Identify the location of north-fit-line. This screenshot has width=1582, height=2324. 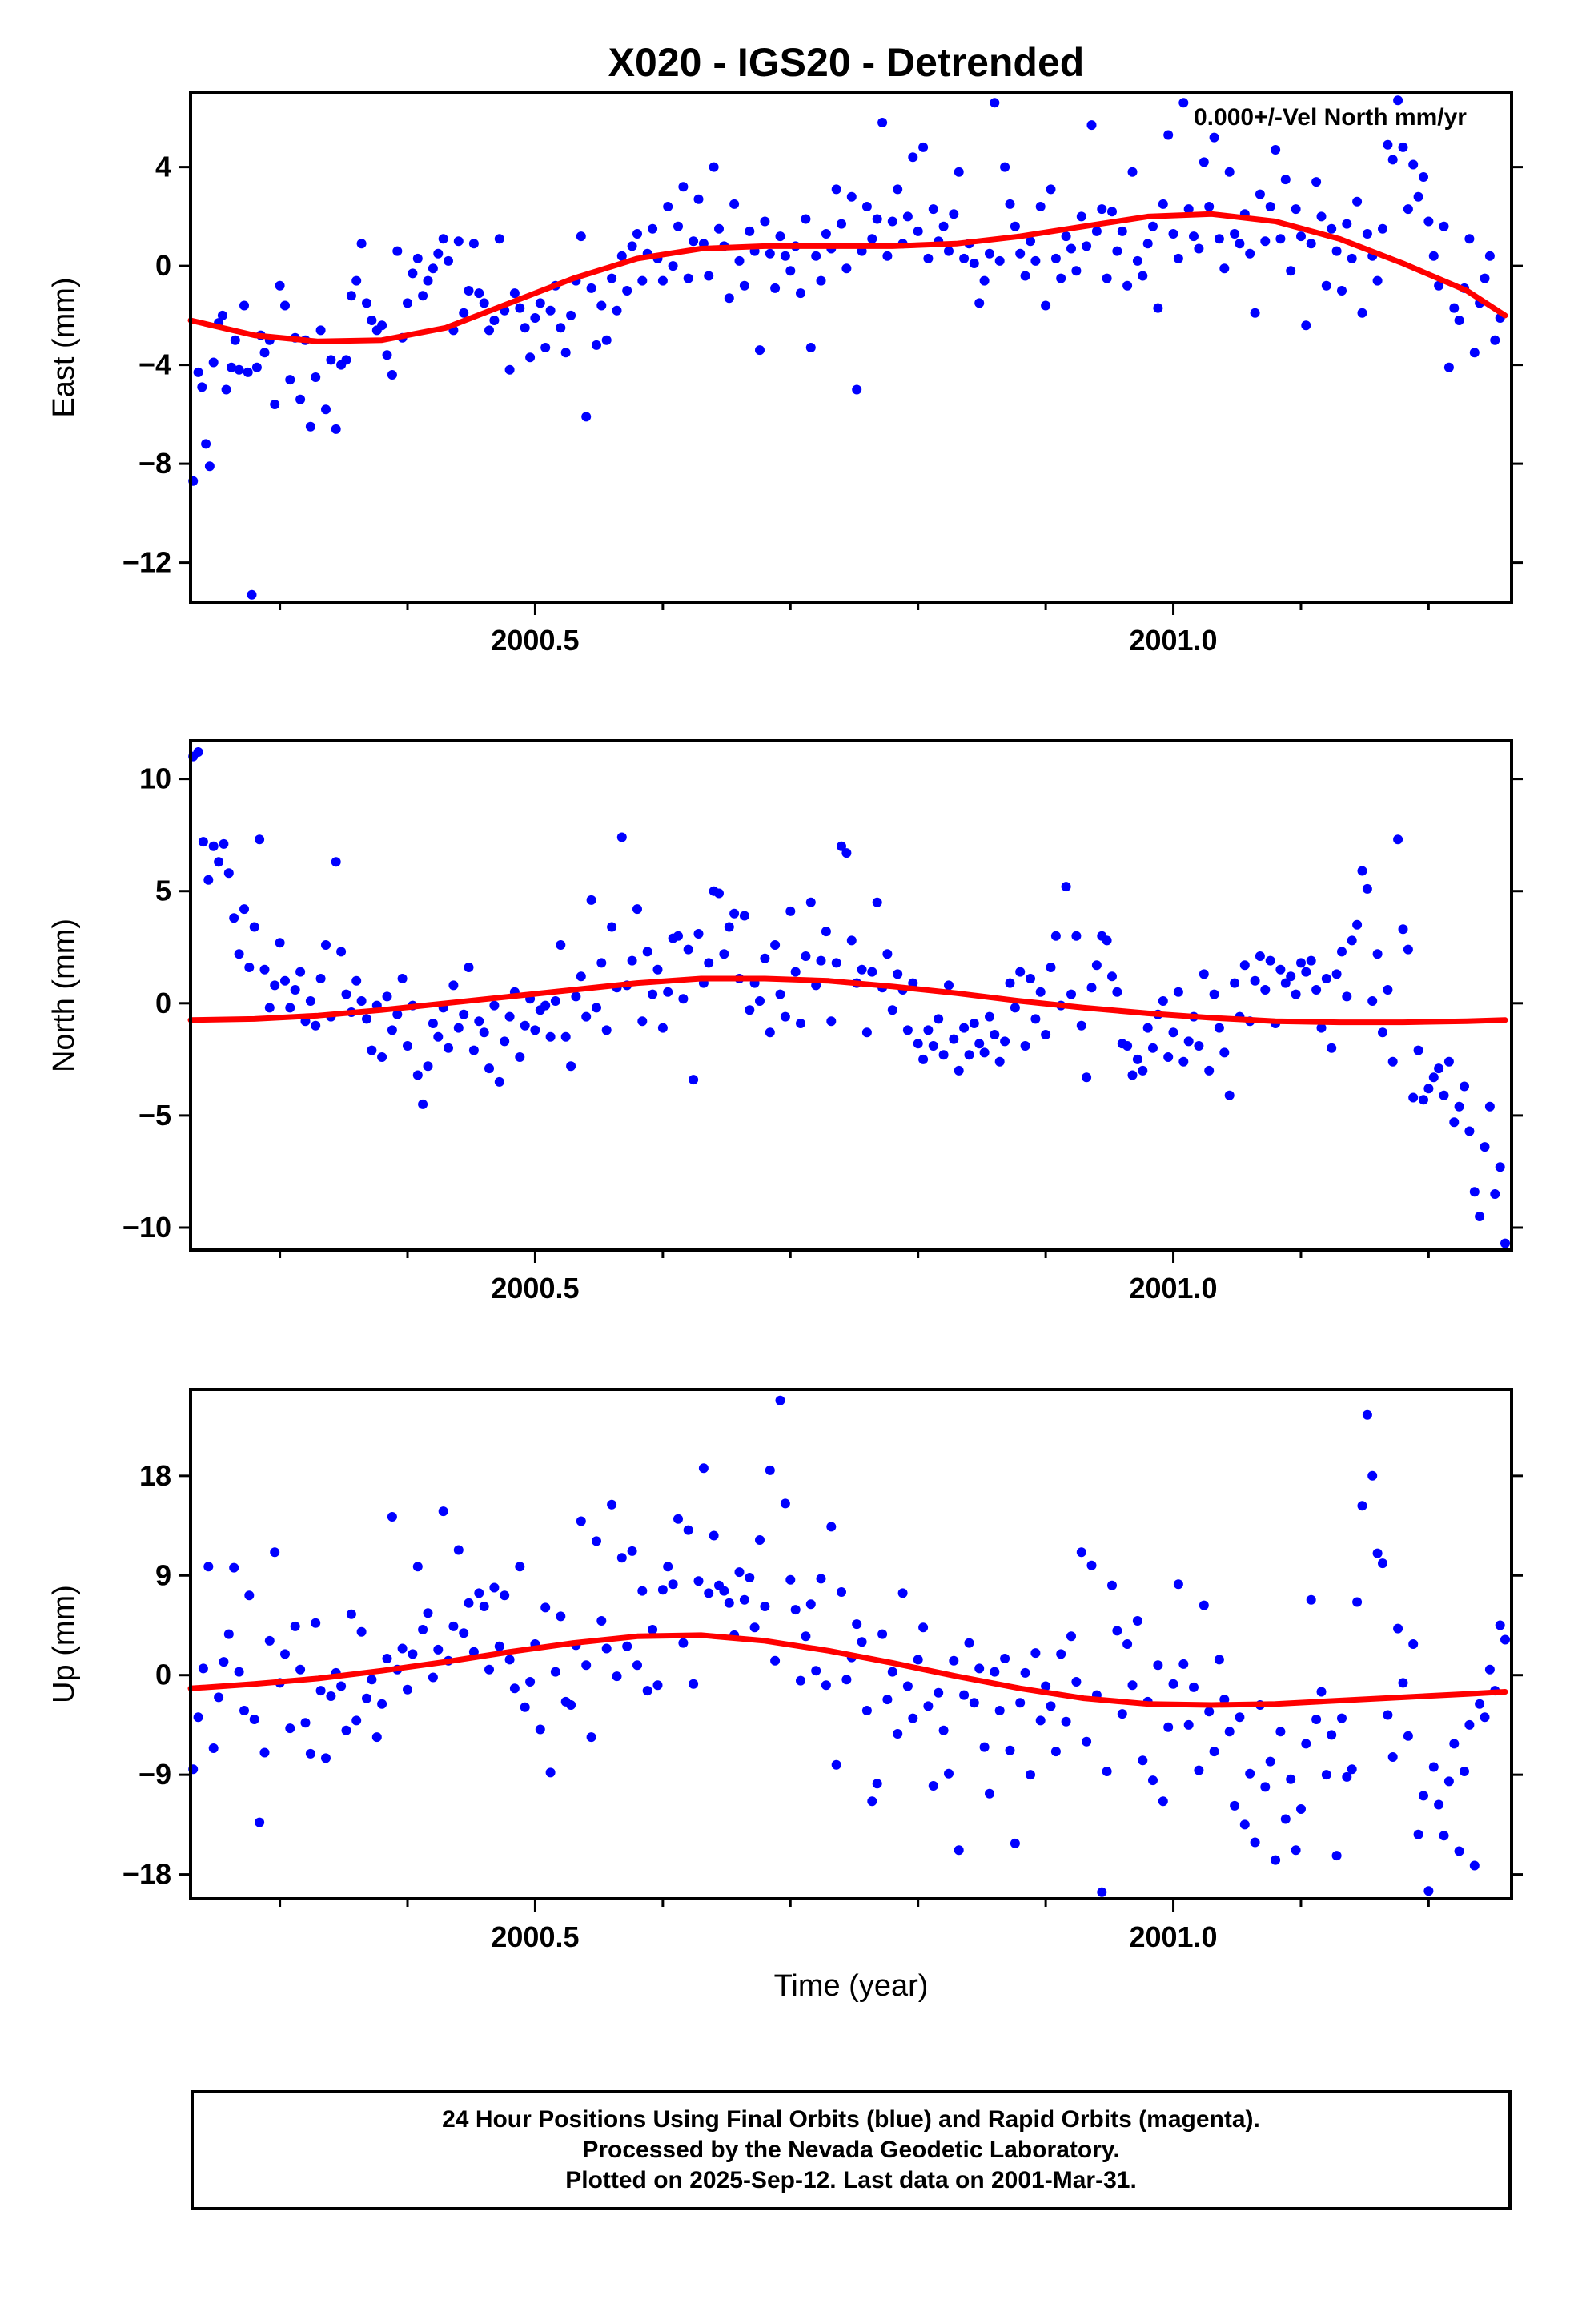
(847, 1001).